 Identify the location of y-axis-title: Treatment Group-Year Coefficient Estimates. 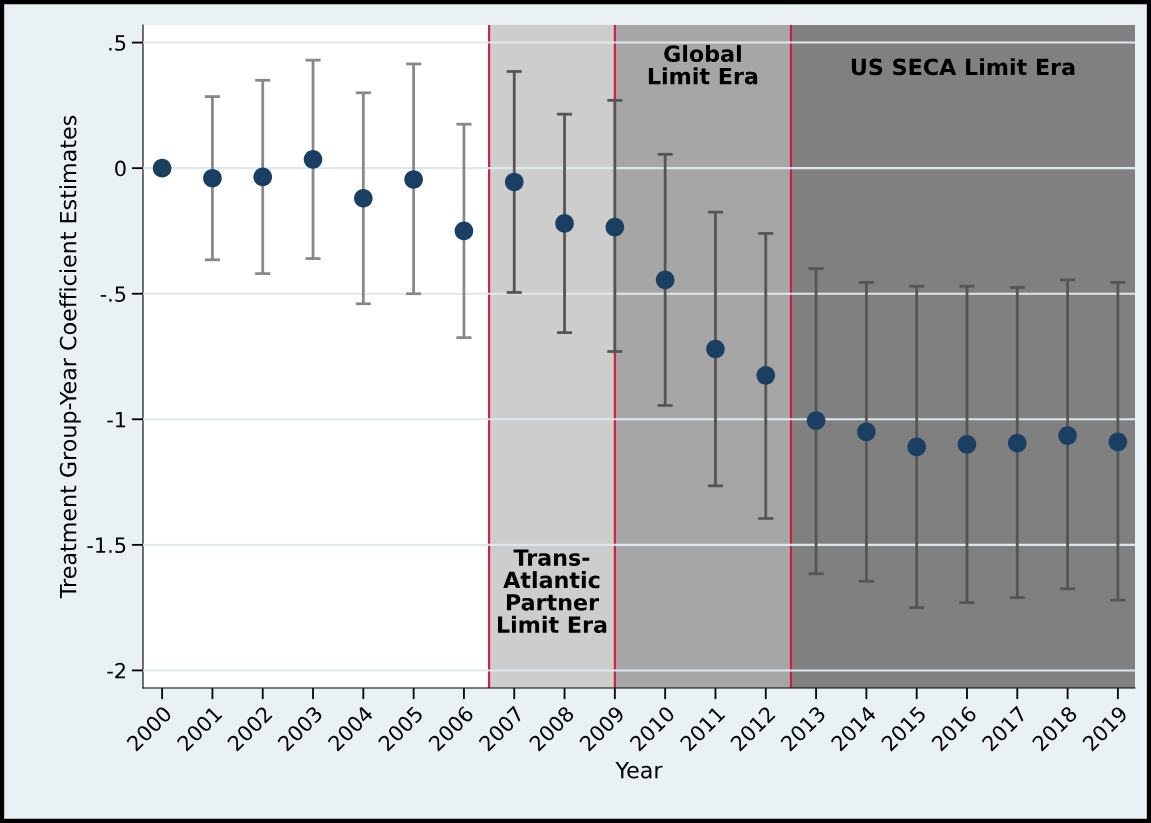
(70, 357).